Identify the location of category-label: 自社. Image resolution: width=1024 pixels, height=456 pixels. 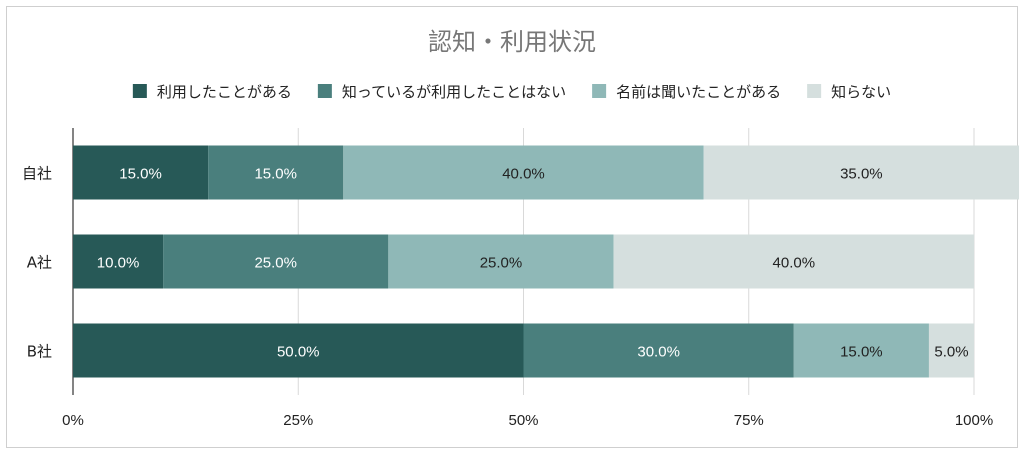
(37, 174).